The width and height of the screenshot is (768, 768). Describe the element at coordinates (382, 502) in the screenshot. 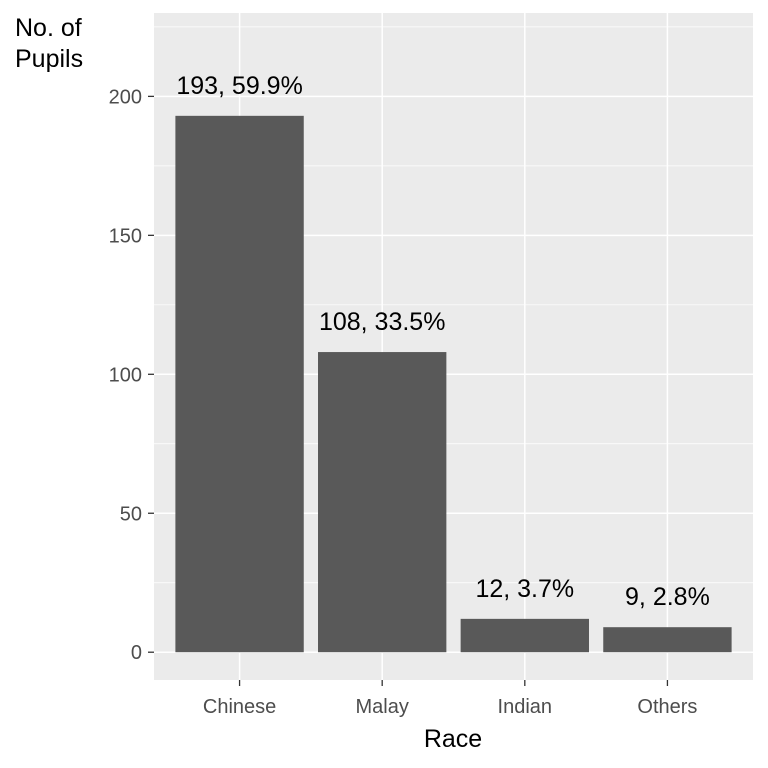

I see `bar-malay` at that location.